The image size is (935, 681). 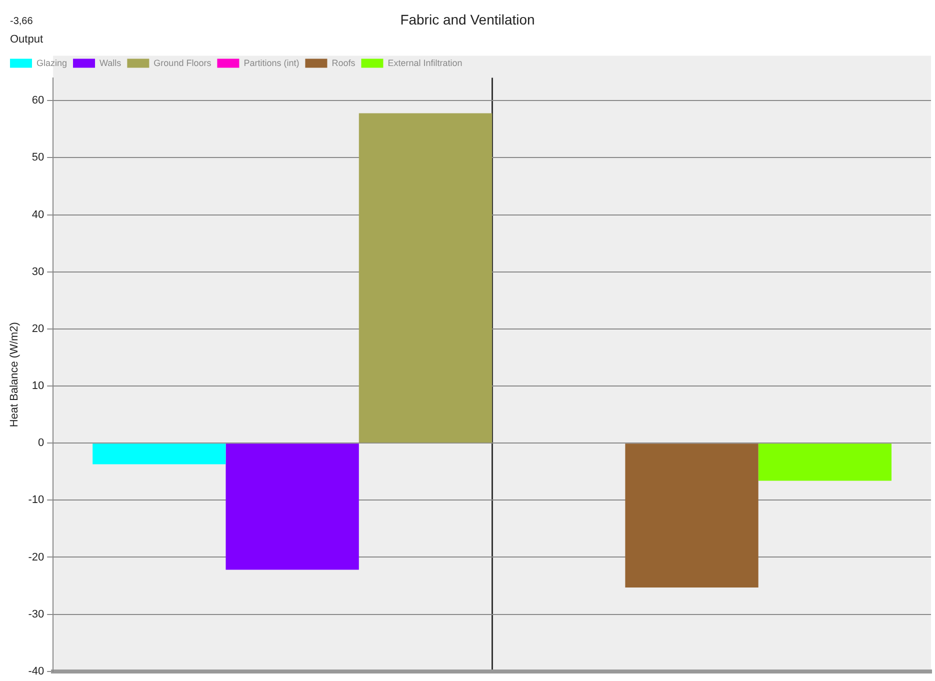 I want to click on legend-label: Glazing, so click(x=52, y=63).